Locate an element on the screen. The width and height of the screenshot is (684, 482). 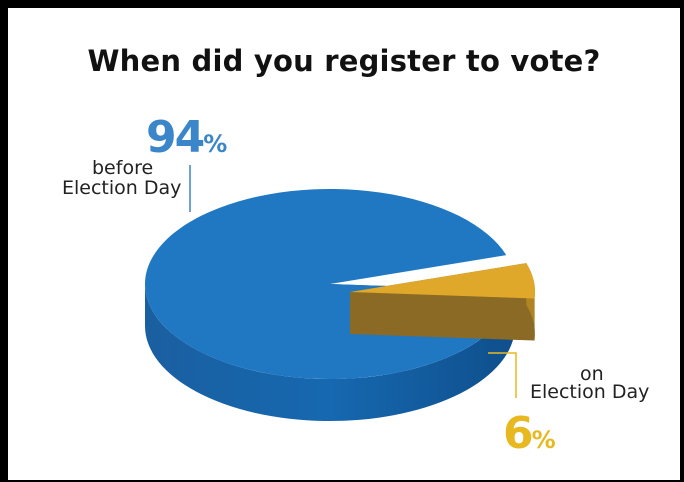
slice-label-before-2: Election Day is located at coordinates (132, 188).